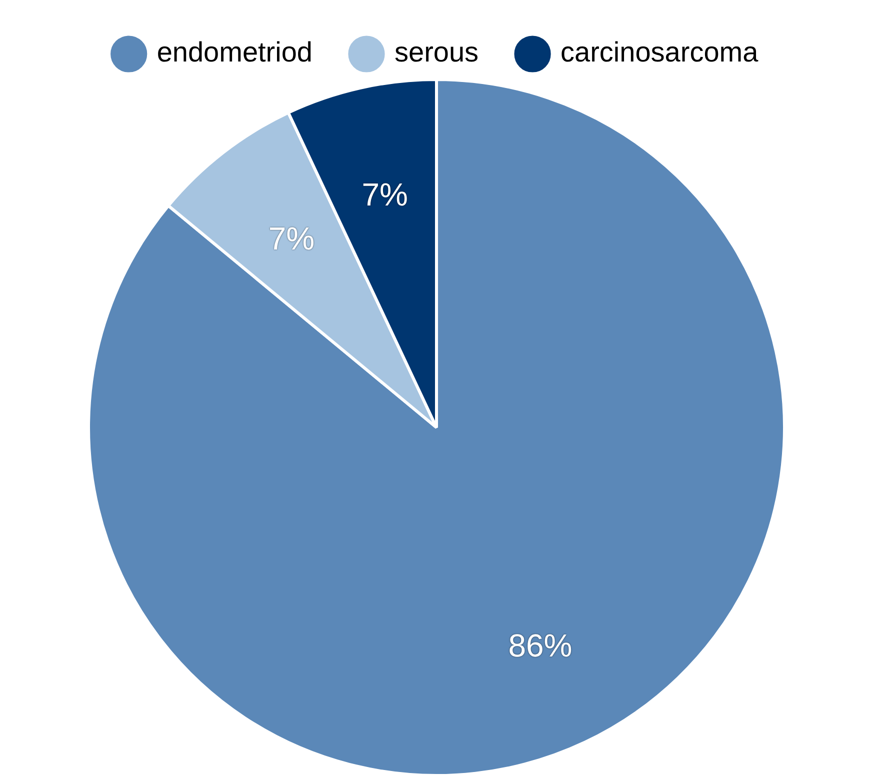  I want to click on legend-label: carcinosarcoma, so click(659, 52).